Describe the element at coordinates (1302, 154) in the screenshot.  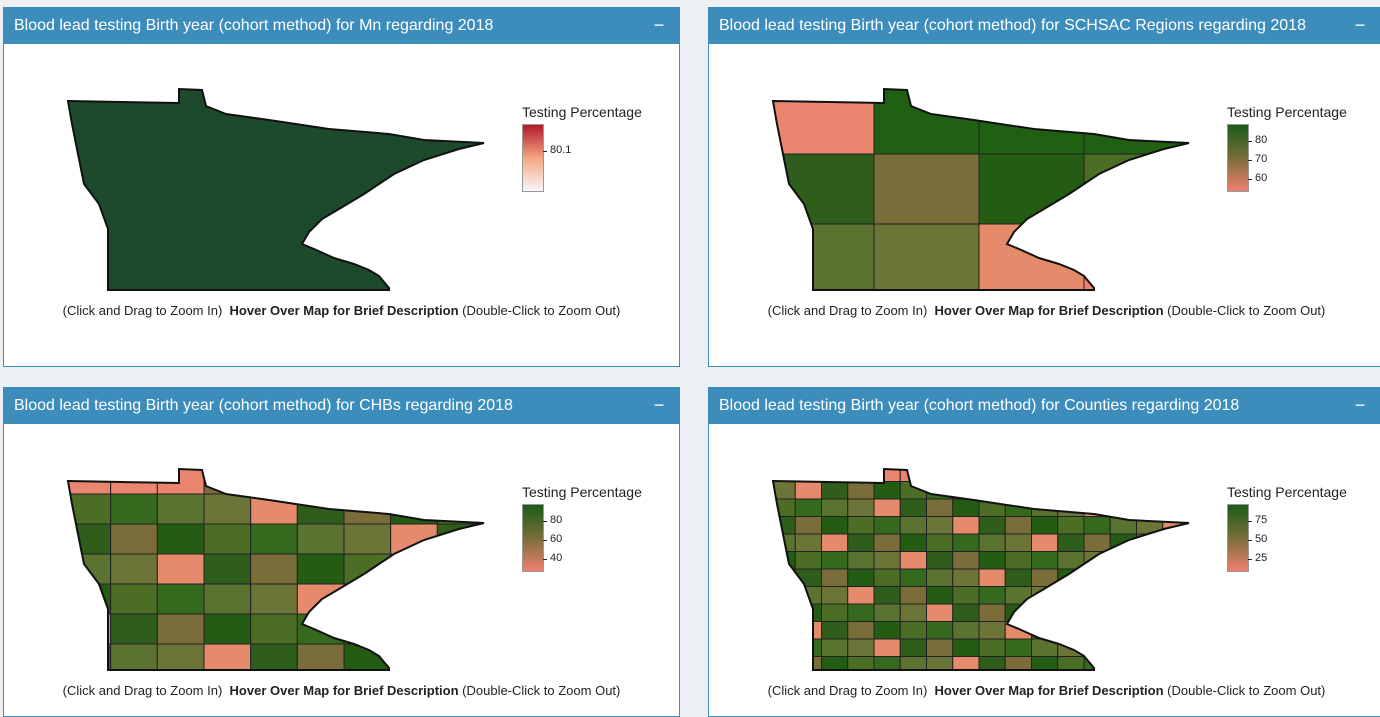
I see `legend: Testing Percentage 80 70 60` at that location.